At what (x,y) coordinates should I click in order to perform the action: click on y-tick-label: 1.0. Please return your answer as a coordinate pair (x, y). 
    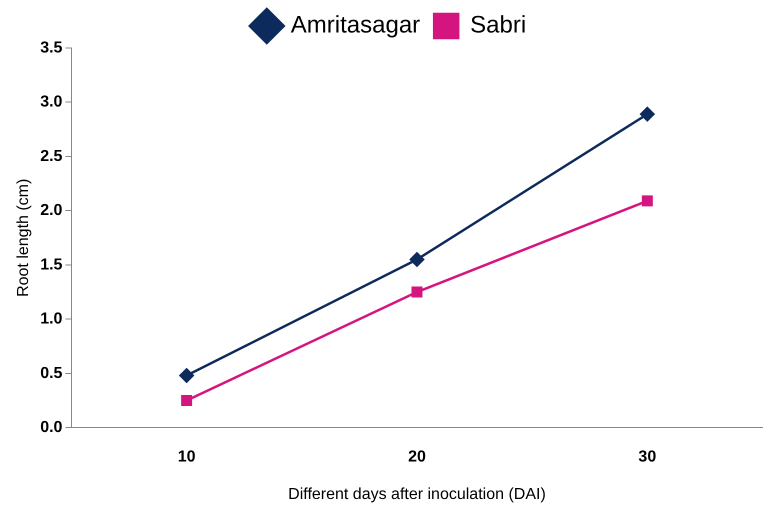
    Looking at the image, I should click on (51, 319).